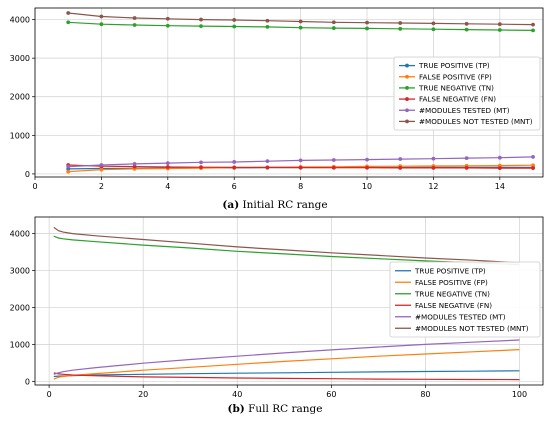 The width and height of the screenshot is (550, 422). I want to click on x-tick-label: 80, so click(425, 394).